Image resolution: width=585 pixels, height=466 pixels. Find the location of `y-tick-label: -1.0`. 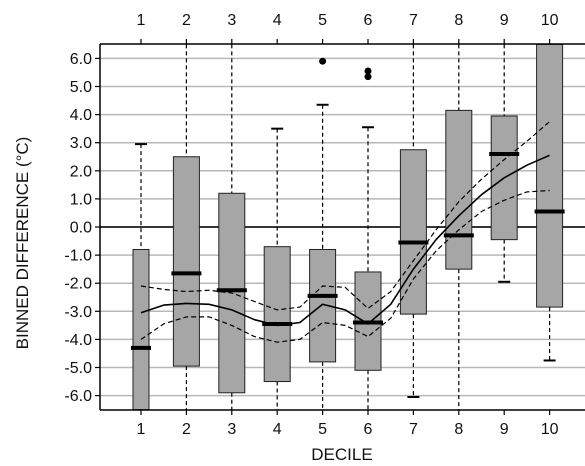

y-tick-label: -1.0 is located at coordinates (78, 256).